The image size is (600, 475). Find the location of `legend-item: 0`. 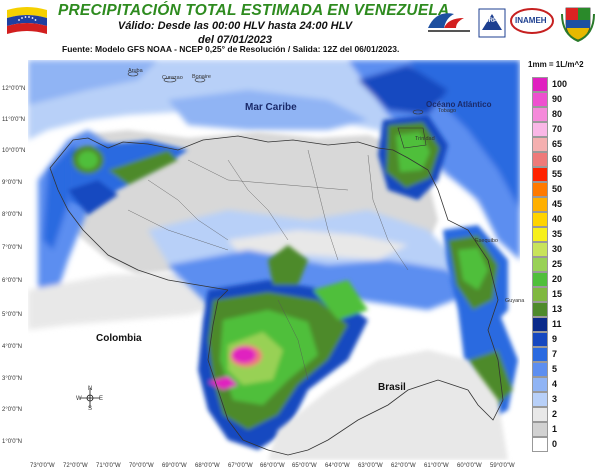

legend-item: 0 is located at coordinates (565, 444).